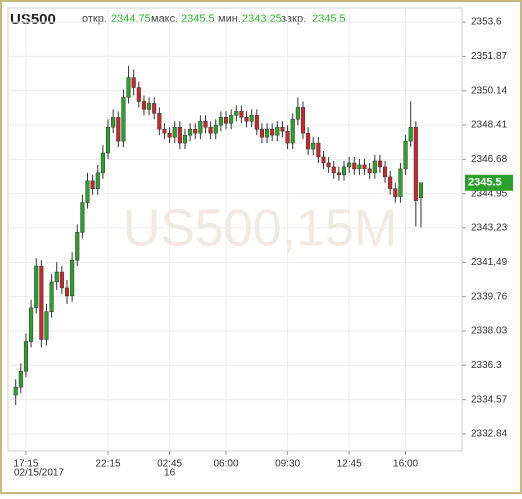  Describe the element at coordinates (405, 464) in the screenshot. I see `x-tick-label: 16:00` at that location.